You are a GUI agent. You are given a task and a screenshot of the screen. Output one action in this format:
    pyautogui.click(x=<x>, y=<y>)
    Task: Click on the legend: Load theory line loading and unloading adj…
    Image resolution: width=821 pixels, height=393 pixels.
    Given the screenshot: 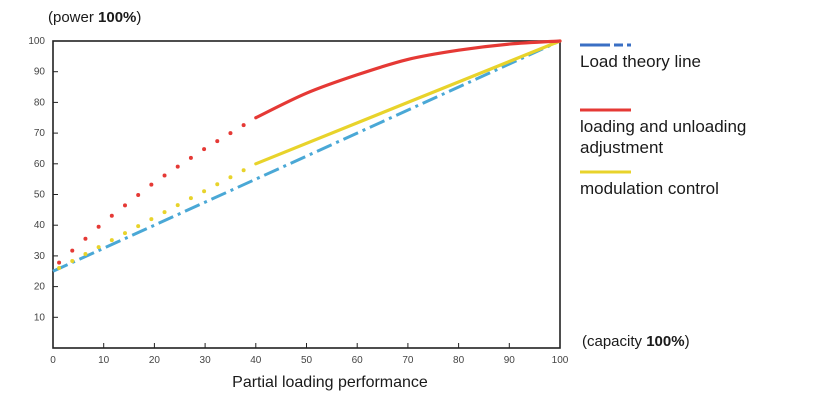 What is the action you would take?
    pyautogui.click(x=663, y=120)
    